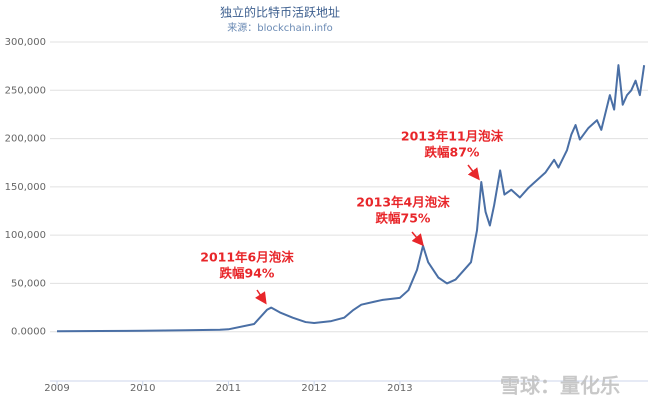 Image resolution: width=660 pixels, height=403 pixels. I want to click on chart-subtitle: 来源：blockchain.info, so click(280, 27).